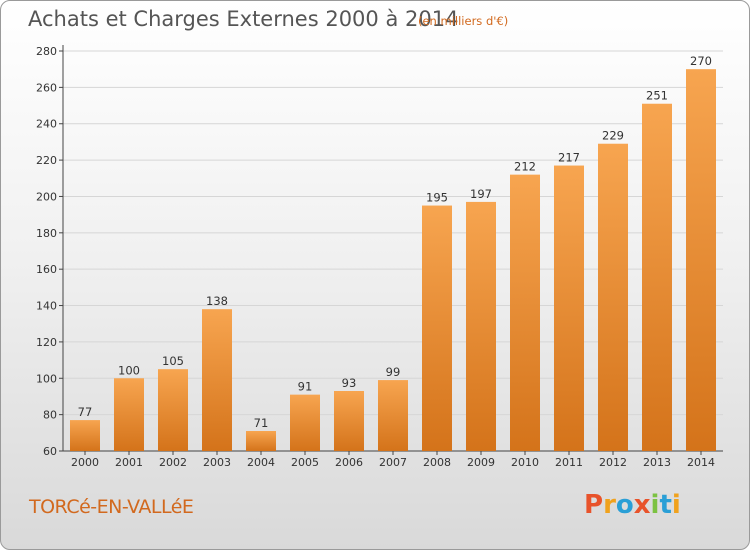 This screenshot has height=550, width=750. Describe the element at coordinates (613, 297) in the screenshot. I see `bar-2012` at that location.